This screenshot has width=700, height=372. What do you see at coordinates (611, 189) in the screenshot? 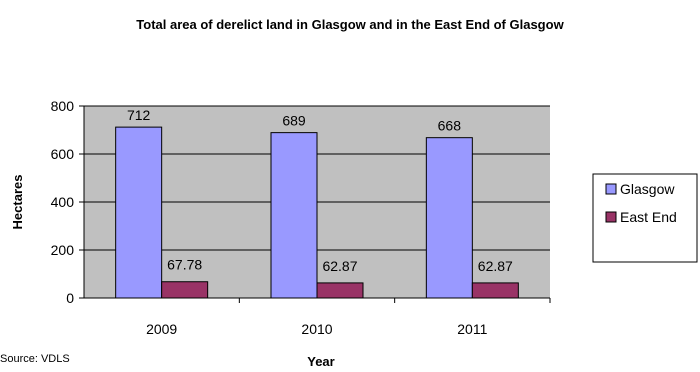
I see `legend-swatch-glasgow` at bounding box center [611, 189].